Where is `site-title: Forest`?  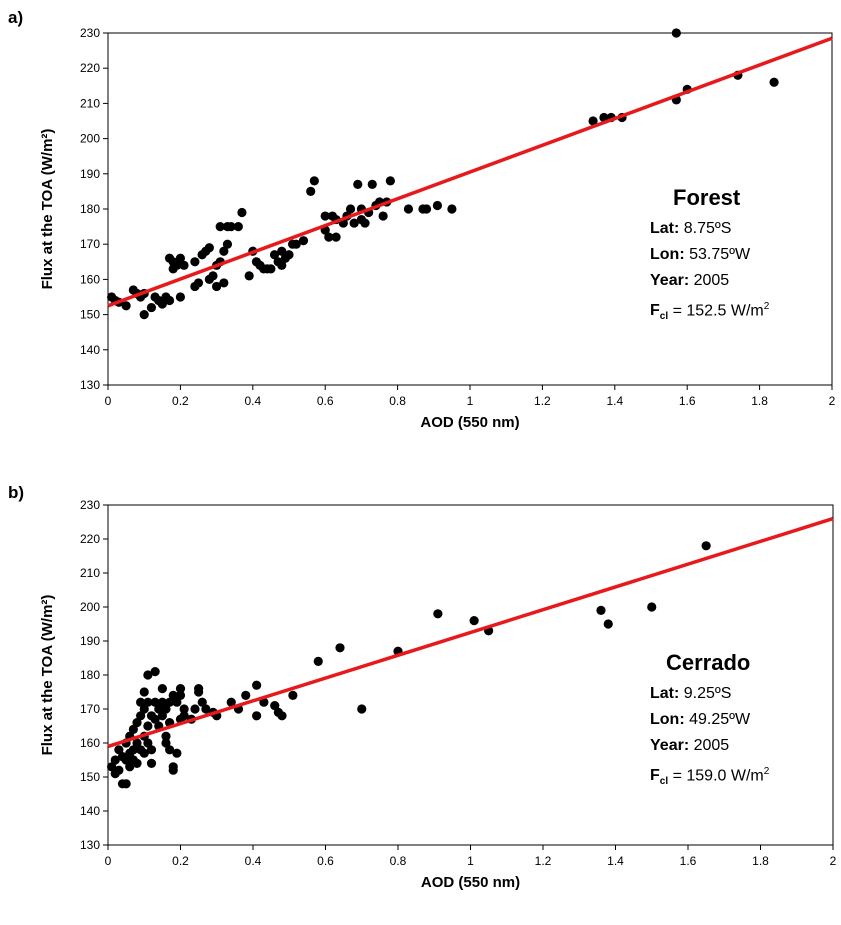 site-title: Forest is located at coordinates (707, 197).